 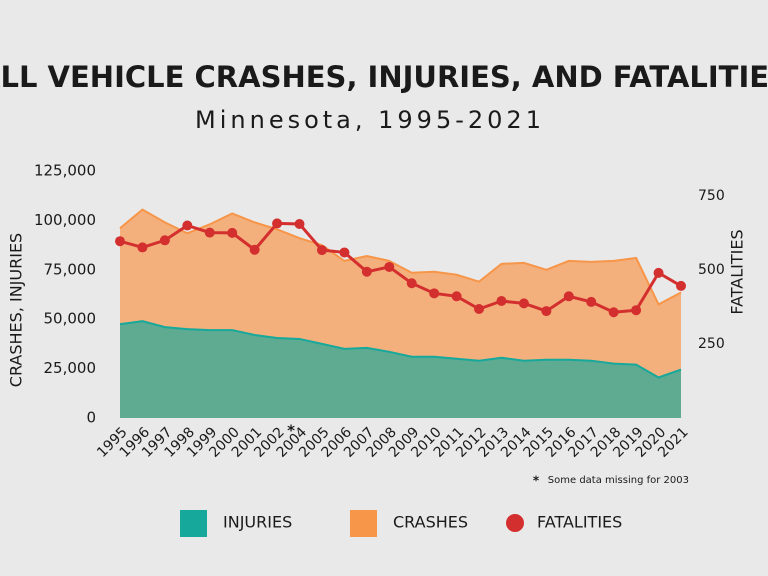 What do you see at coordinates (618, 480) in the screenshot?
I see `footnote: Some data missing for 2003` at bounding box center [618, 480].